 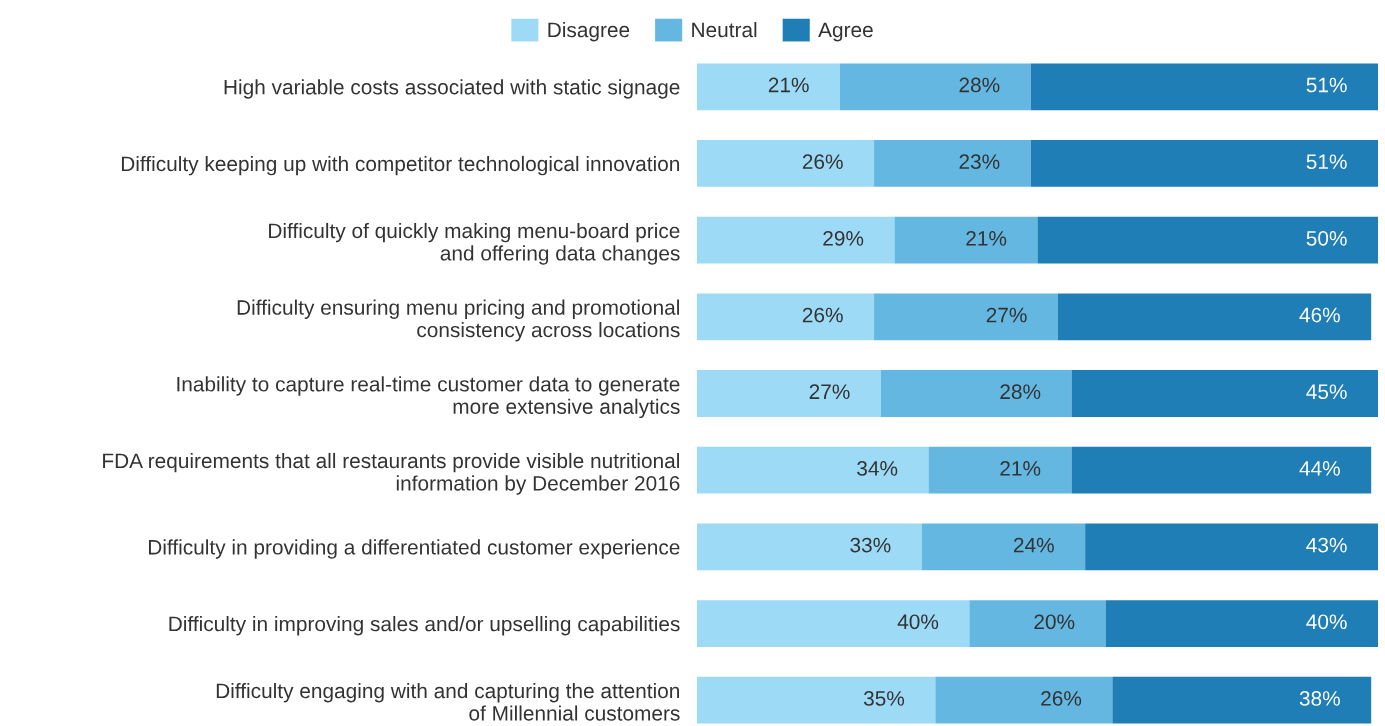 I want to click on y-tick-label: Difficulty engaging with and capturing the attention of Millennial customers, so click(x=448, y=701).